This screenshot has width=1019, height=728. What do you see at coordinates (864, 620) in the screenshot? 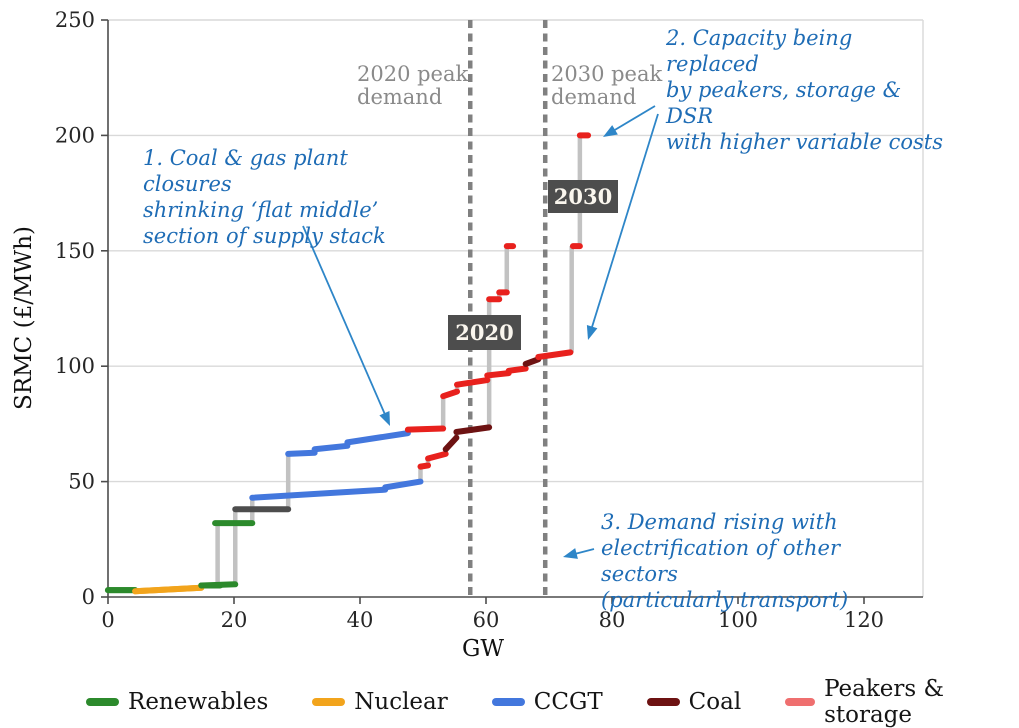
I see `x-tick-label: 120` at bounding box center [864, 620].